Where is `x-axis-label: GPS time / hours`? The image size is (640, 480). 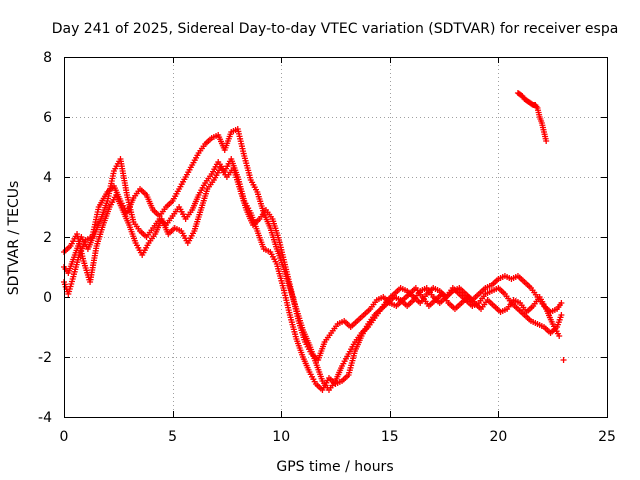 x-axis-label: GPS time / hours is located at coordinates (334, 467).